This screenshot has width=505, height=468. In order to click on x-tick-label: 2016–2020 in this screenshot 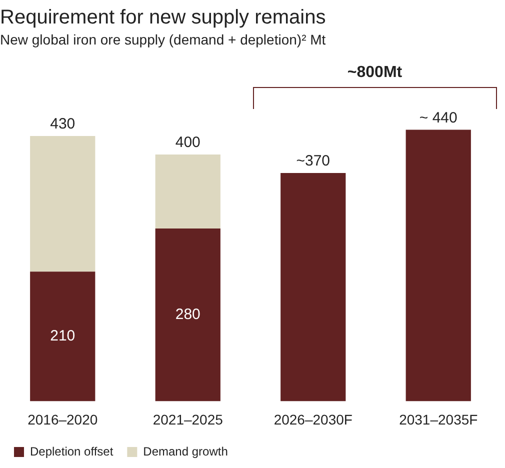, I will do `click(63, 419)`.